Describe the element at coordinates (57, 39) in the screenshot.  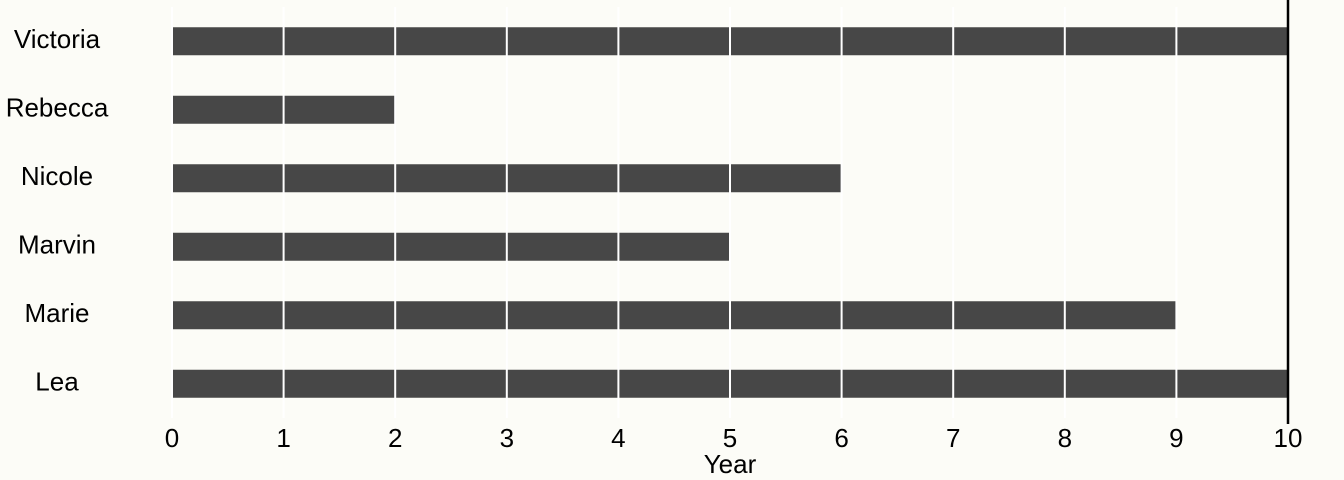
I see `y-tick-label: Victoria` at that location.